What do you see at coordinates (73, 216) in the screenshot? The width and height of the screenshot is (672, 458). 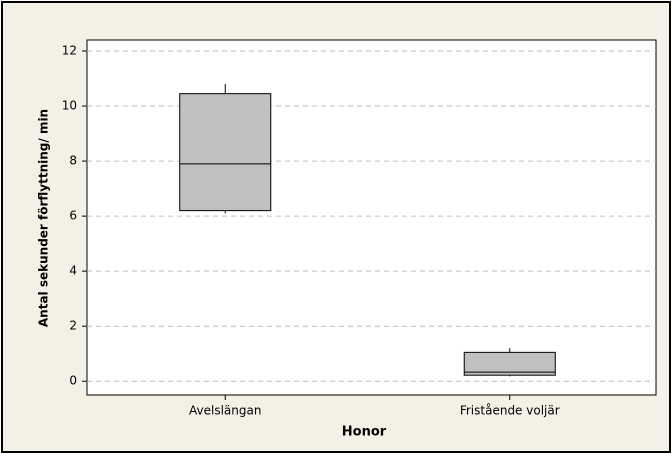 I see `y-tick-label: 6` at bounding box center [73, 216].